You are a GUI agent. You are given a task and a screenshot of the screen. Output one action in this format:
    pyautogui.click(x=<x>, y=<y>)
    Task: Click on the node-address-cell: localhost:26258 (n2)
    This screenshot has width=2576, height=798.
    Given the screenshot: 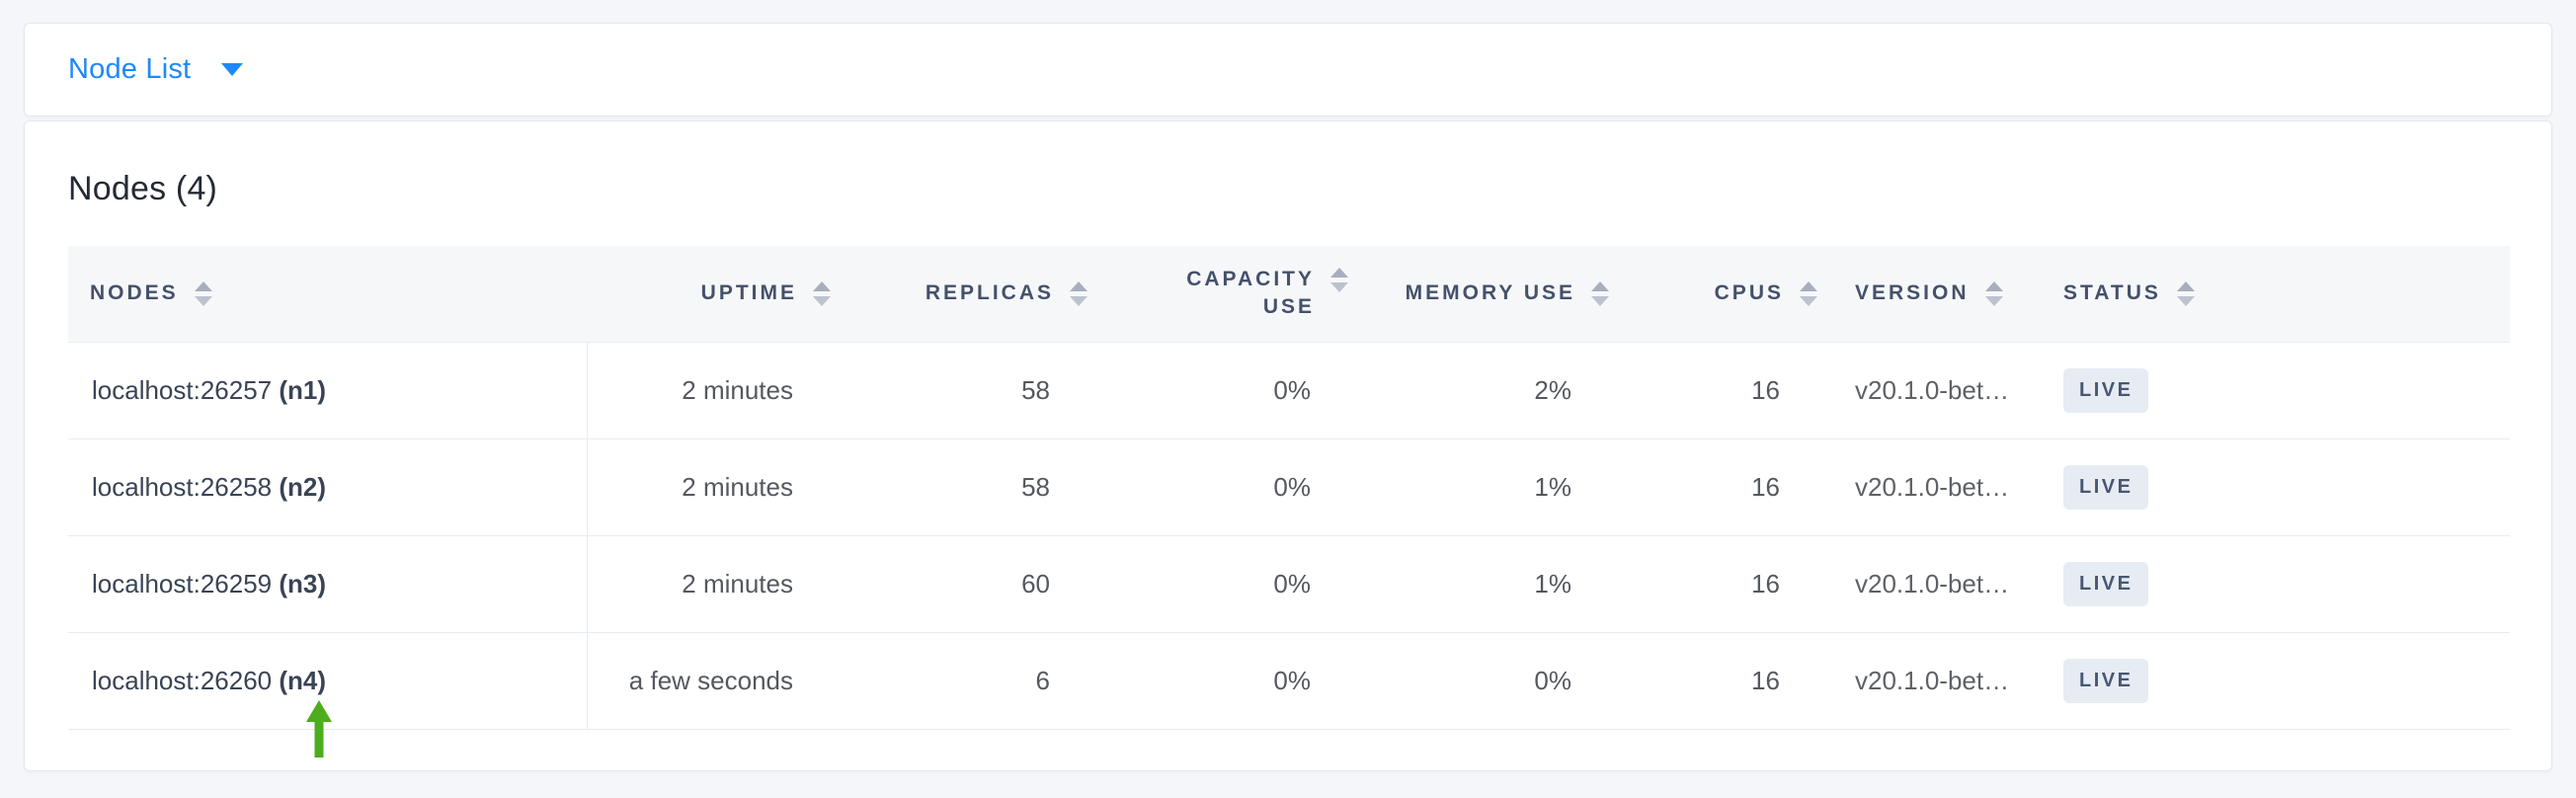 What is the action you would take?
    pyautogui.click(x=328, y=486)
    